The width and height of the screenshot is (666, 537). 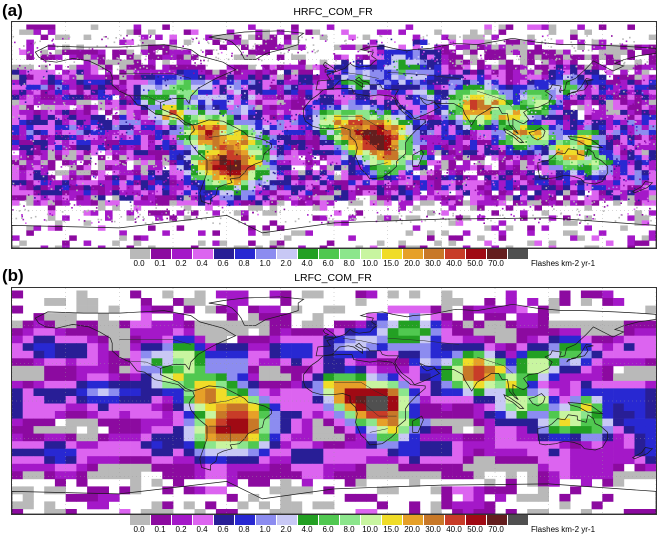 What do you see at coordinates (202, 263) in the screenshot?
I see `panel-a-colorbar-tick-label: 0.4` at bounding box center [202, 263].